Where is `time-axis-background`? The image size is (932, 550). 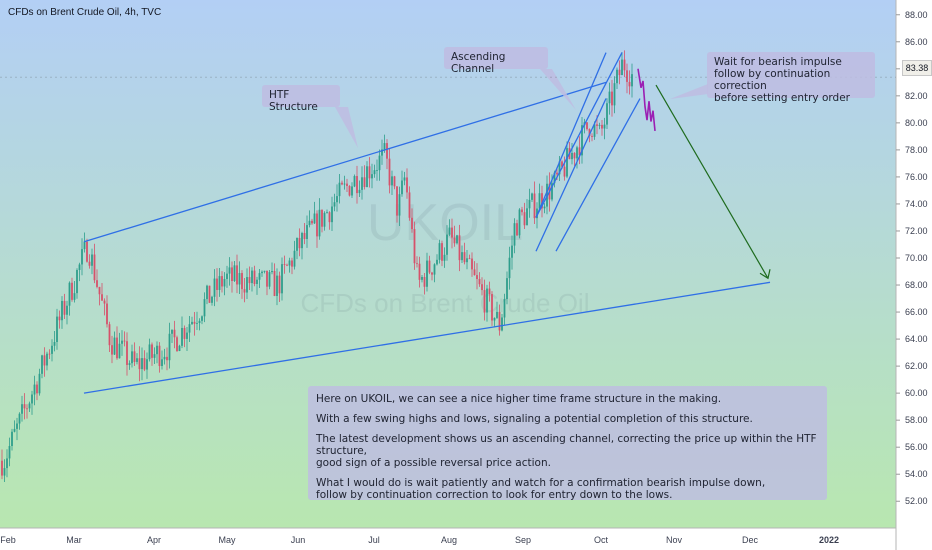 time-axis-background is located at coordinates (448, 539).